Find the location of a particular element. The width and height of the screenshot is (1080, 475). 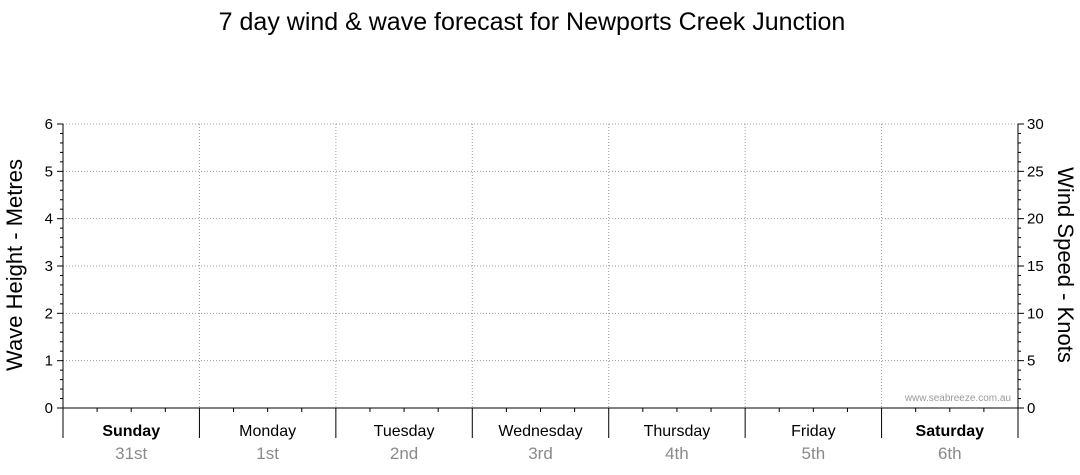

left-tick-label: 5 is located at coordinates (49, 171).